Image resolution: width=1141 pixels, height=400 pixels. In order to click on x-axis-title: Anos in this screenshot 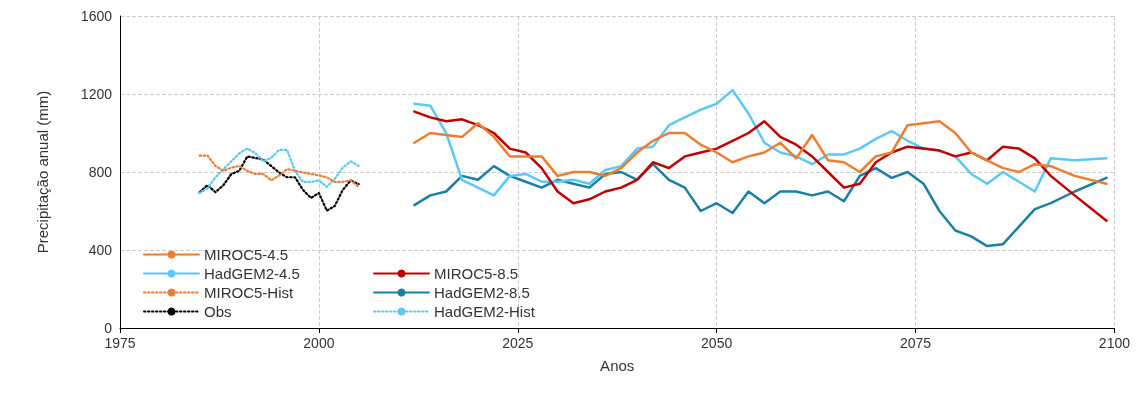, I will do `click(617, 365)`.